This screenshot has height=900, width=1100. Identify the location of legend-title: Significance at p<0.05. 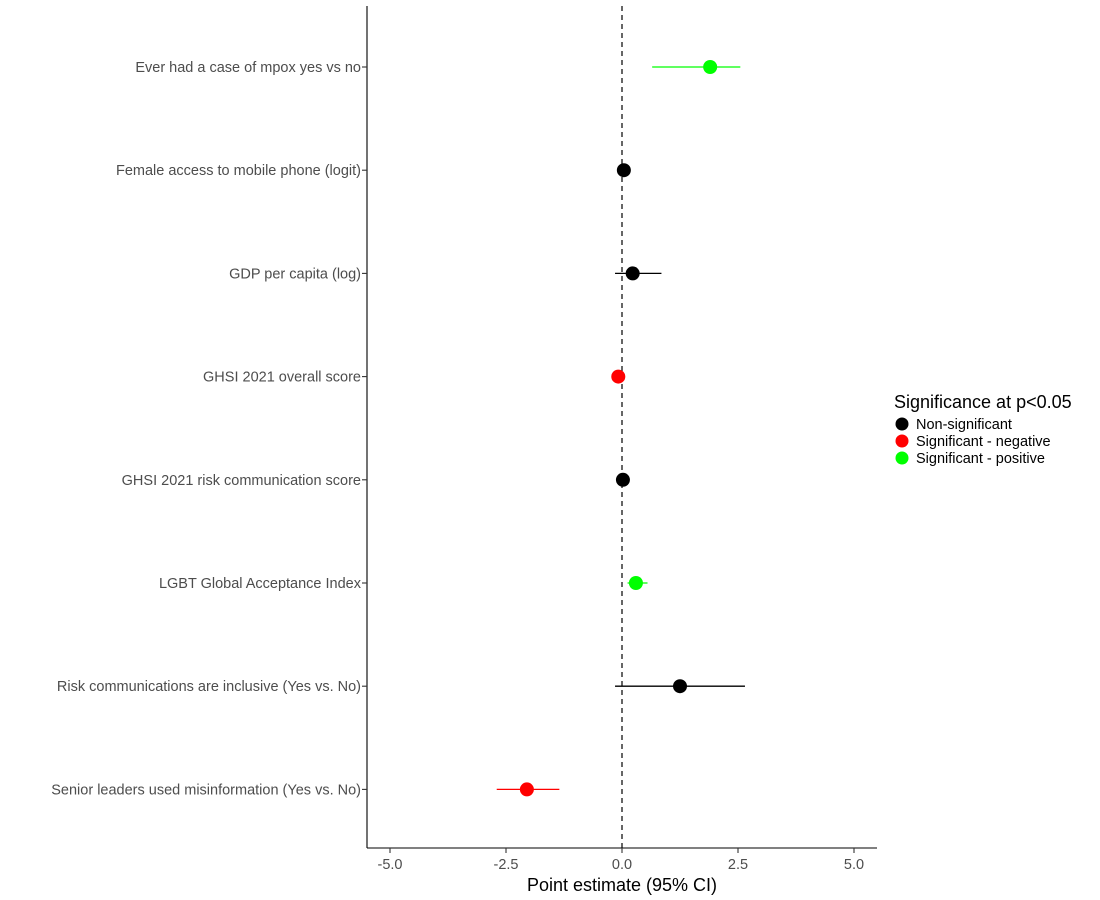
(983, 402).